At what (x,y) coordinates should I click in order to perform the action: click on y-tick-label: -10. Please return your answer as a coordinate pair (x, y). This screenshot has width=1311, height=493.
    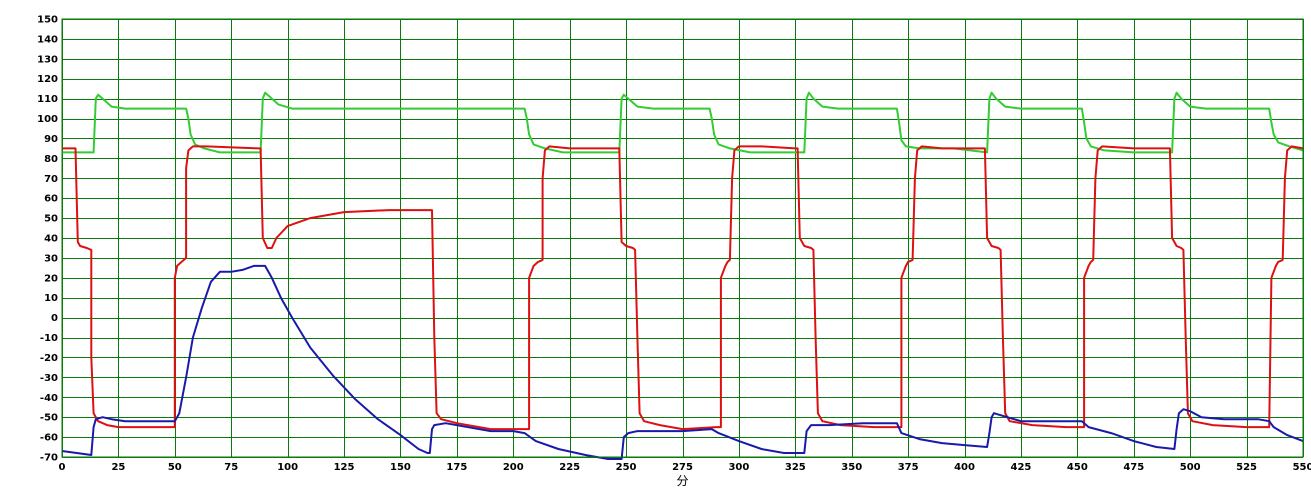
    Looking at the image, I should click on (49, 338).